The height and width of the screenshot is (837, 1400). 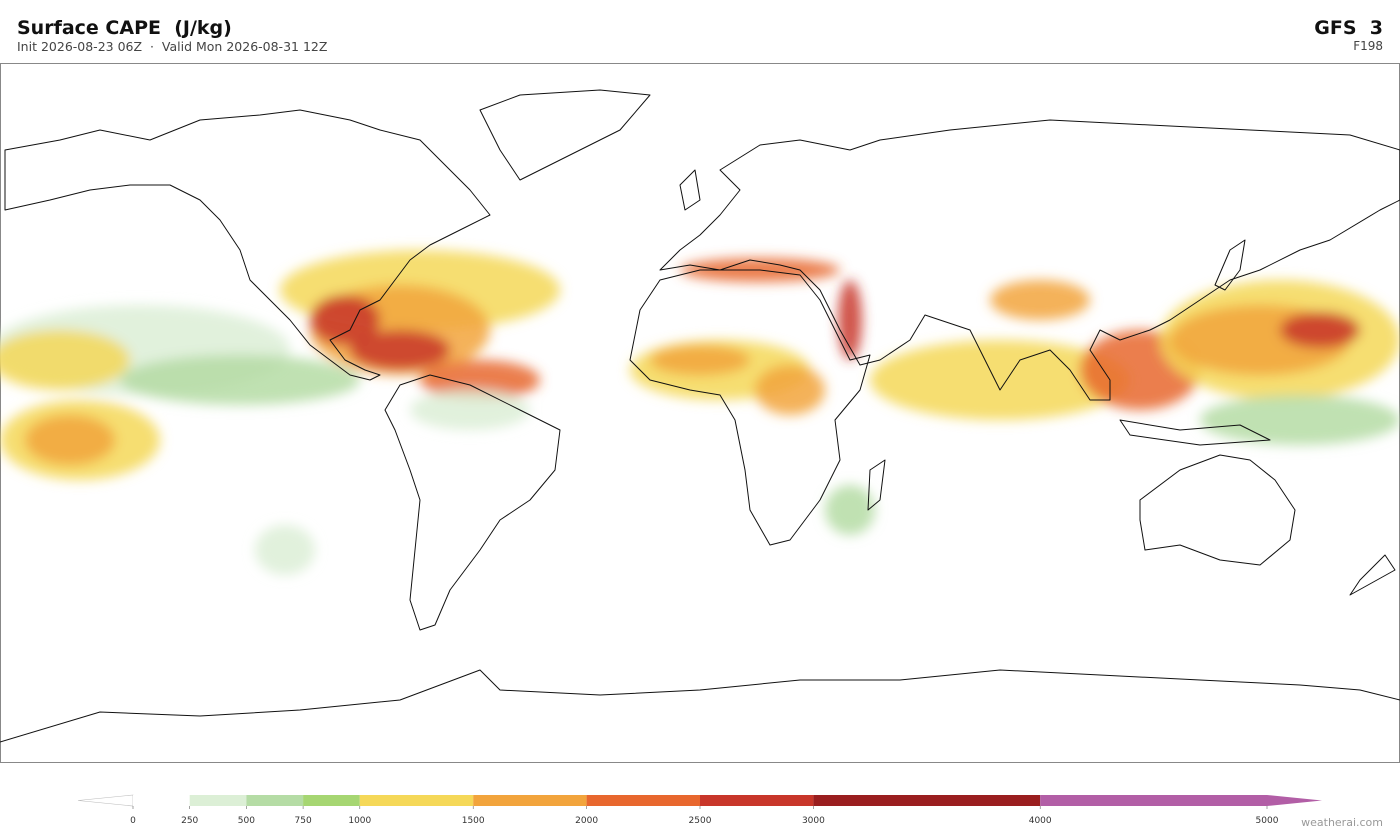 I want to click on colorbar-tick-label: 4000, so click(x=1040, y=821).